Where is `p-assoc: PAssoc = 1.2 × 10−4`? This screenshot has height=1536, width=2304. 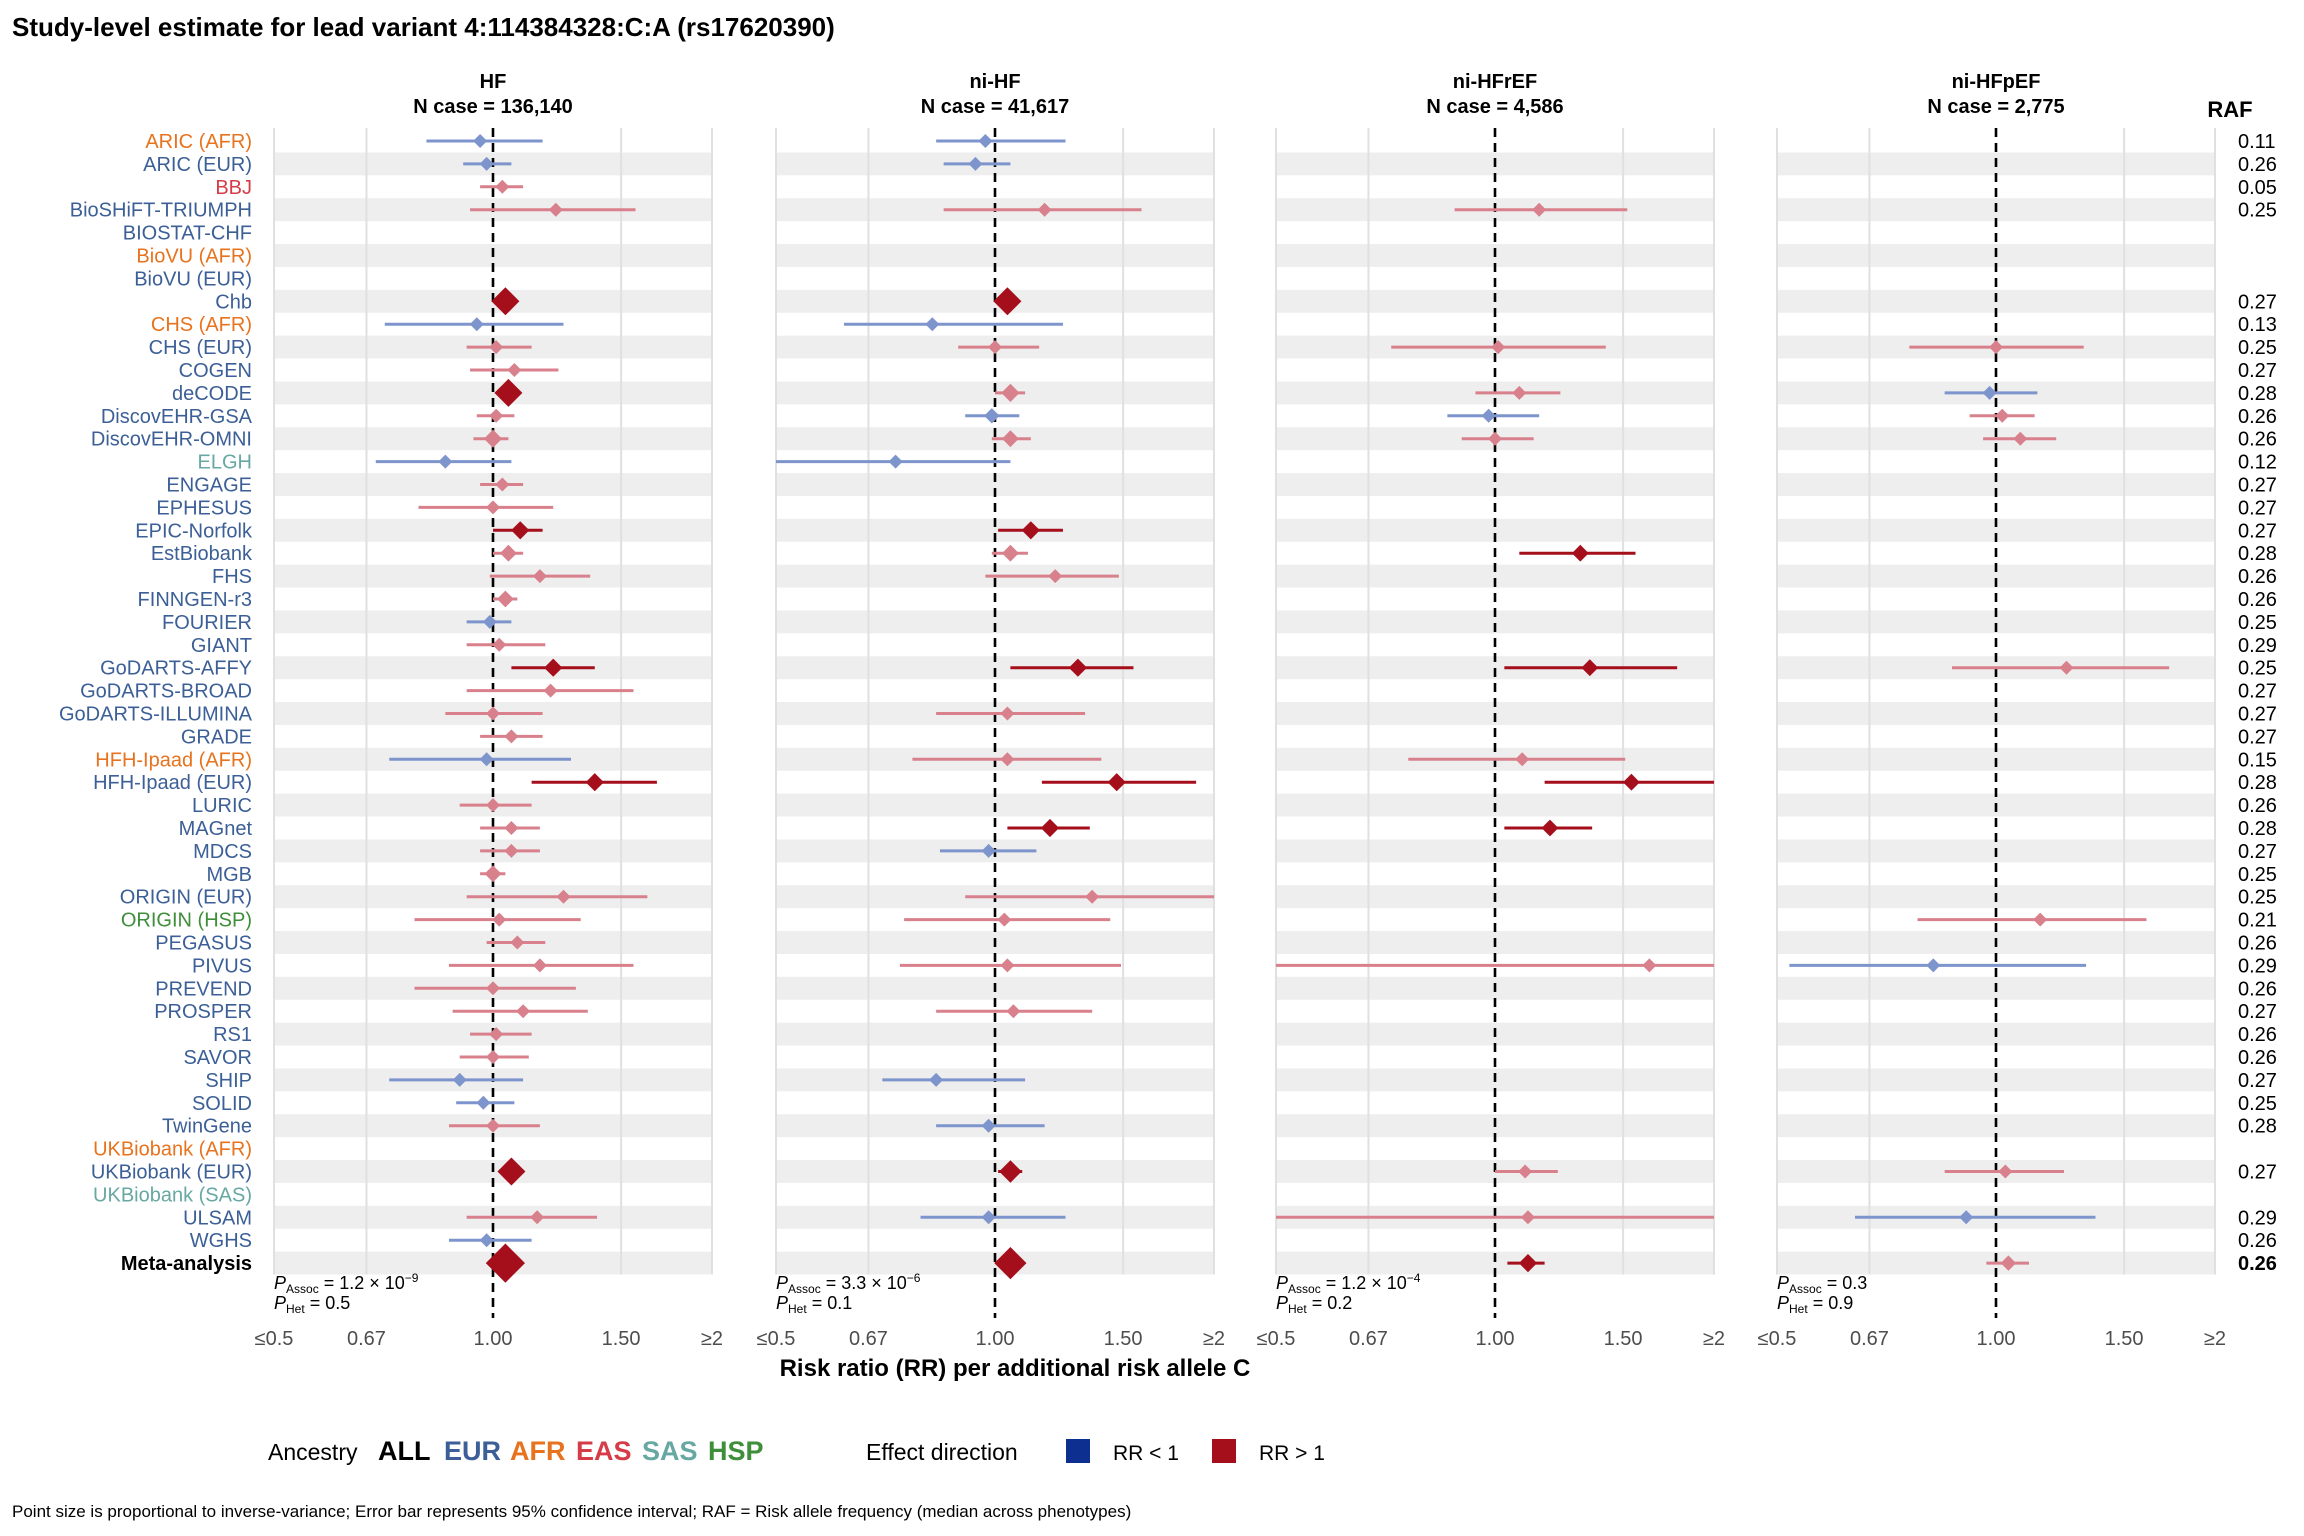 p-assoc: PAssoc = 1.2 × 10−4 is located at coordinates (1348, 1283).